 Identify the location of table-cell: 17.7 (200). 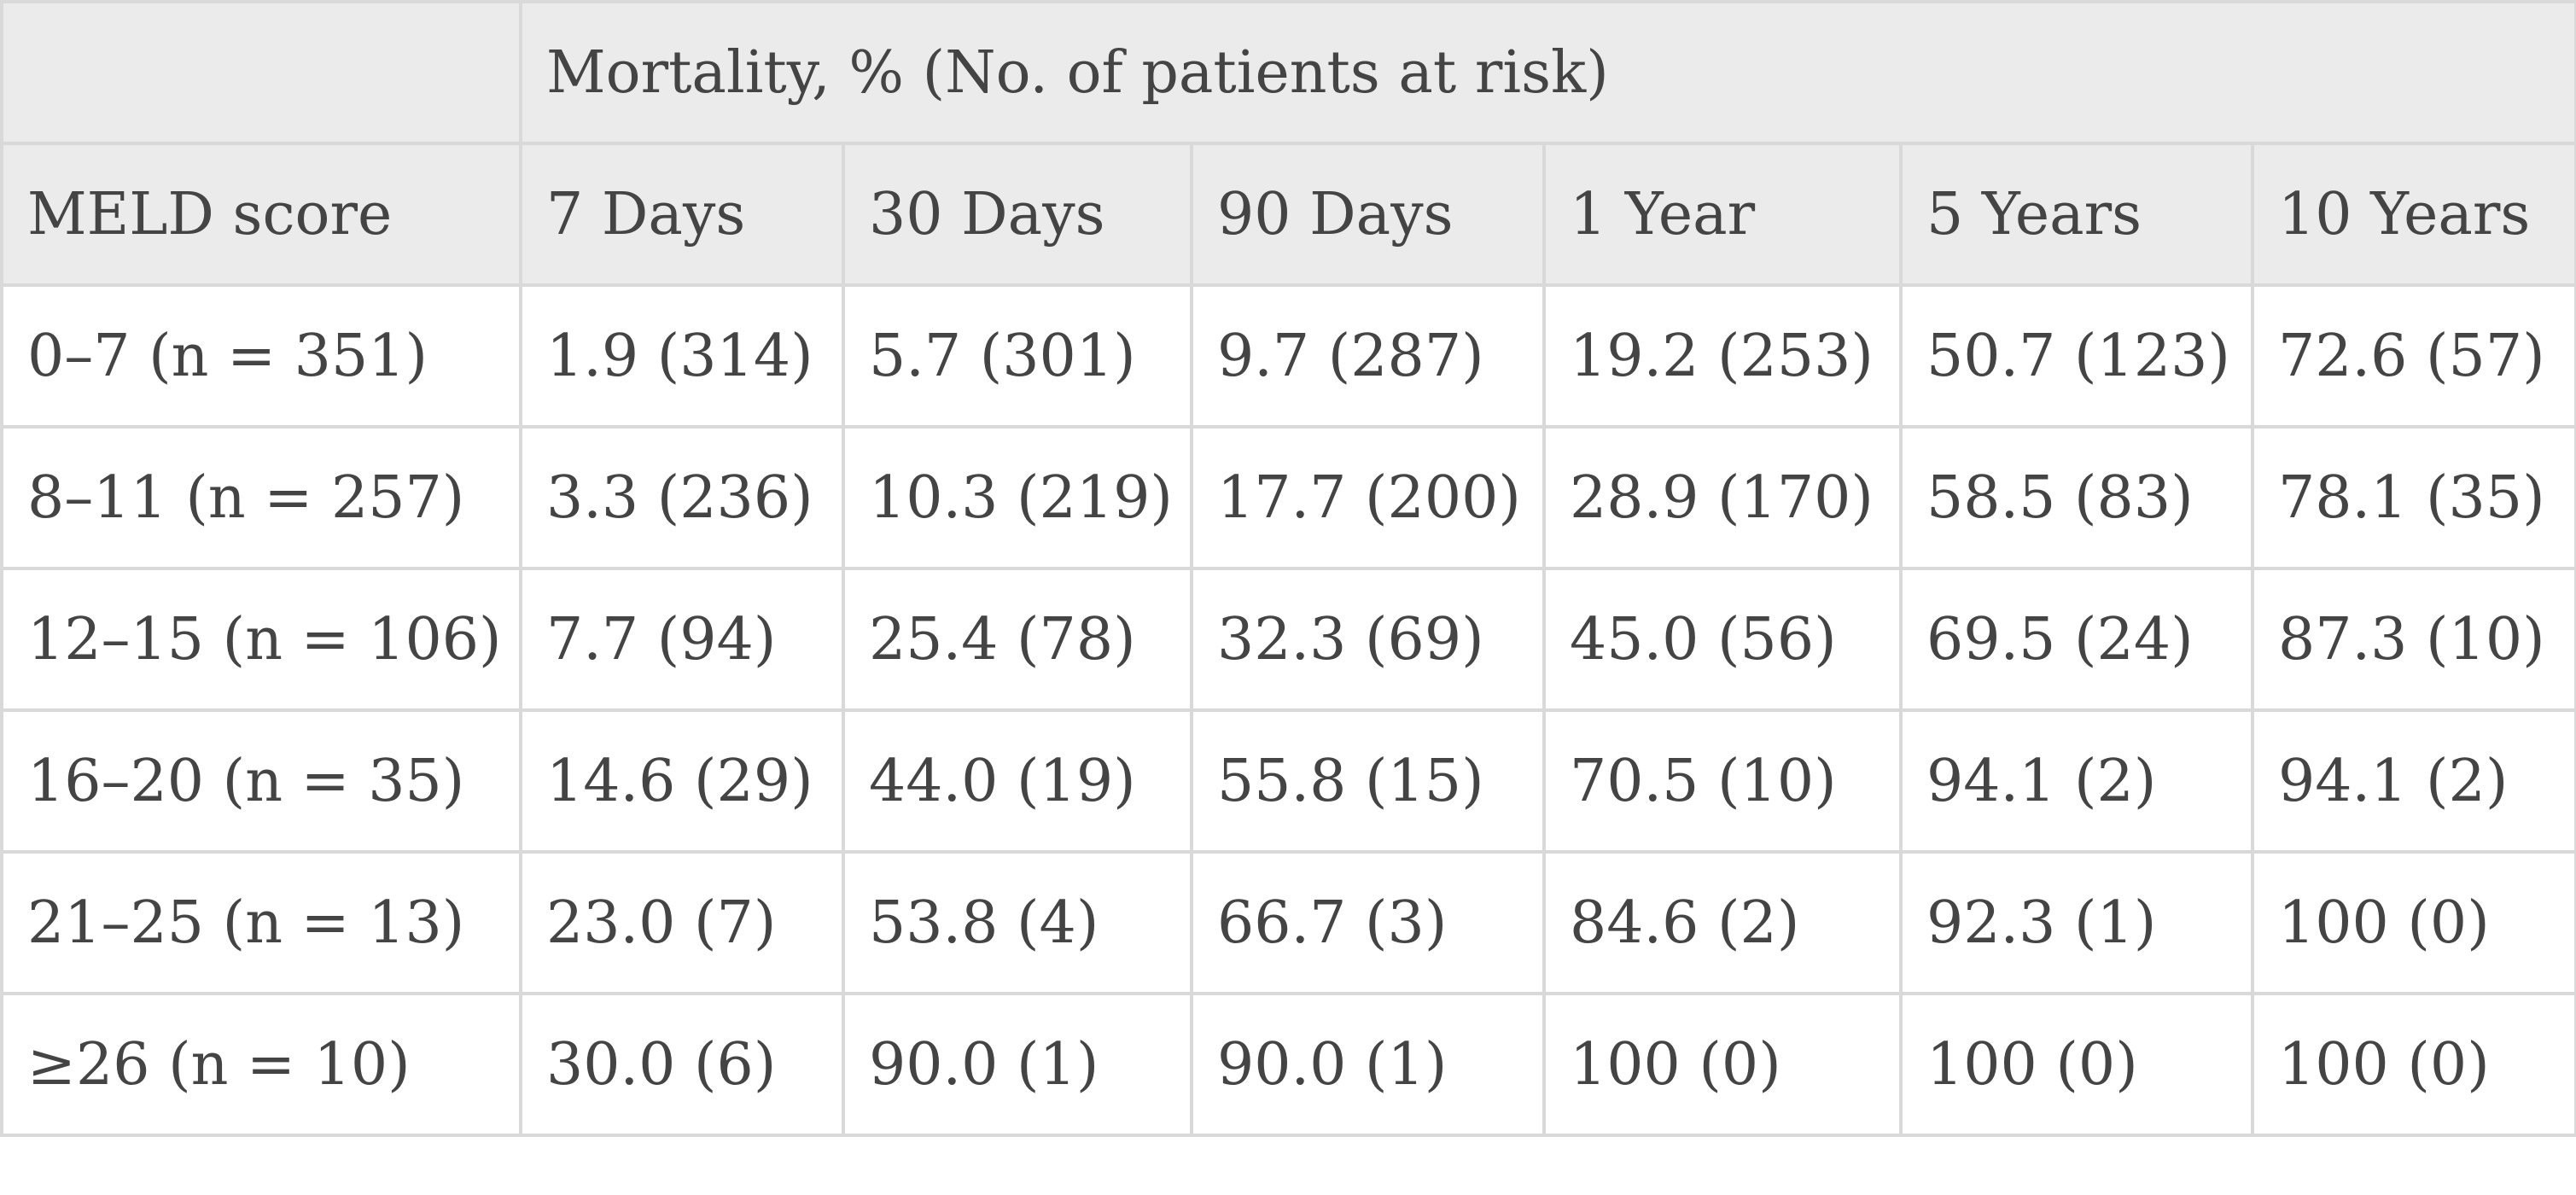
(1368, 497).